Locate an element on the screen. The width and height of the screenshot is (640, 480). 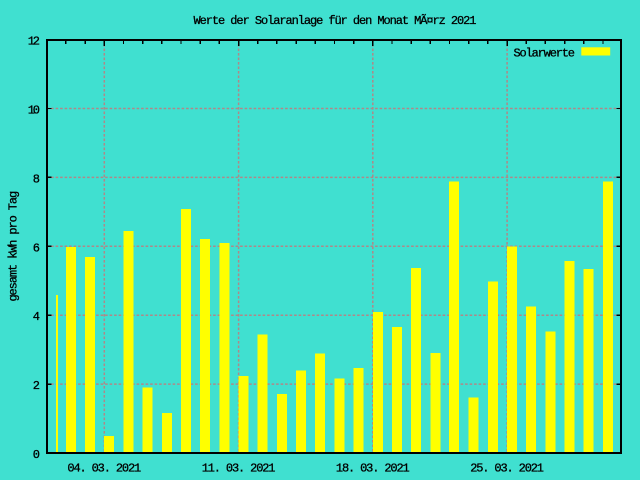
svg-text: 6 is located at coordinates (36, 248).